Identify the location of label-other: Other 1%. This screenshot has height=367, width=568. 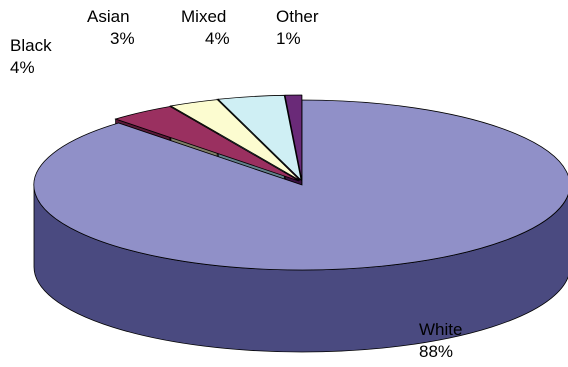
(297, 27).